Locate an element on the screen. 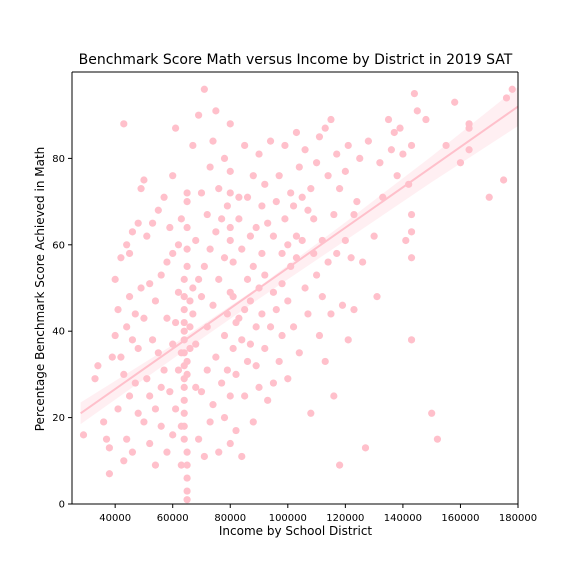 Image resolution: width=576 pixels, height=581 pixels. x-tick-label: 180000 is located at coordinates (518, 518).